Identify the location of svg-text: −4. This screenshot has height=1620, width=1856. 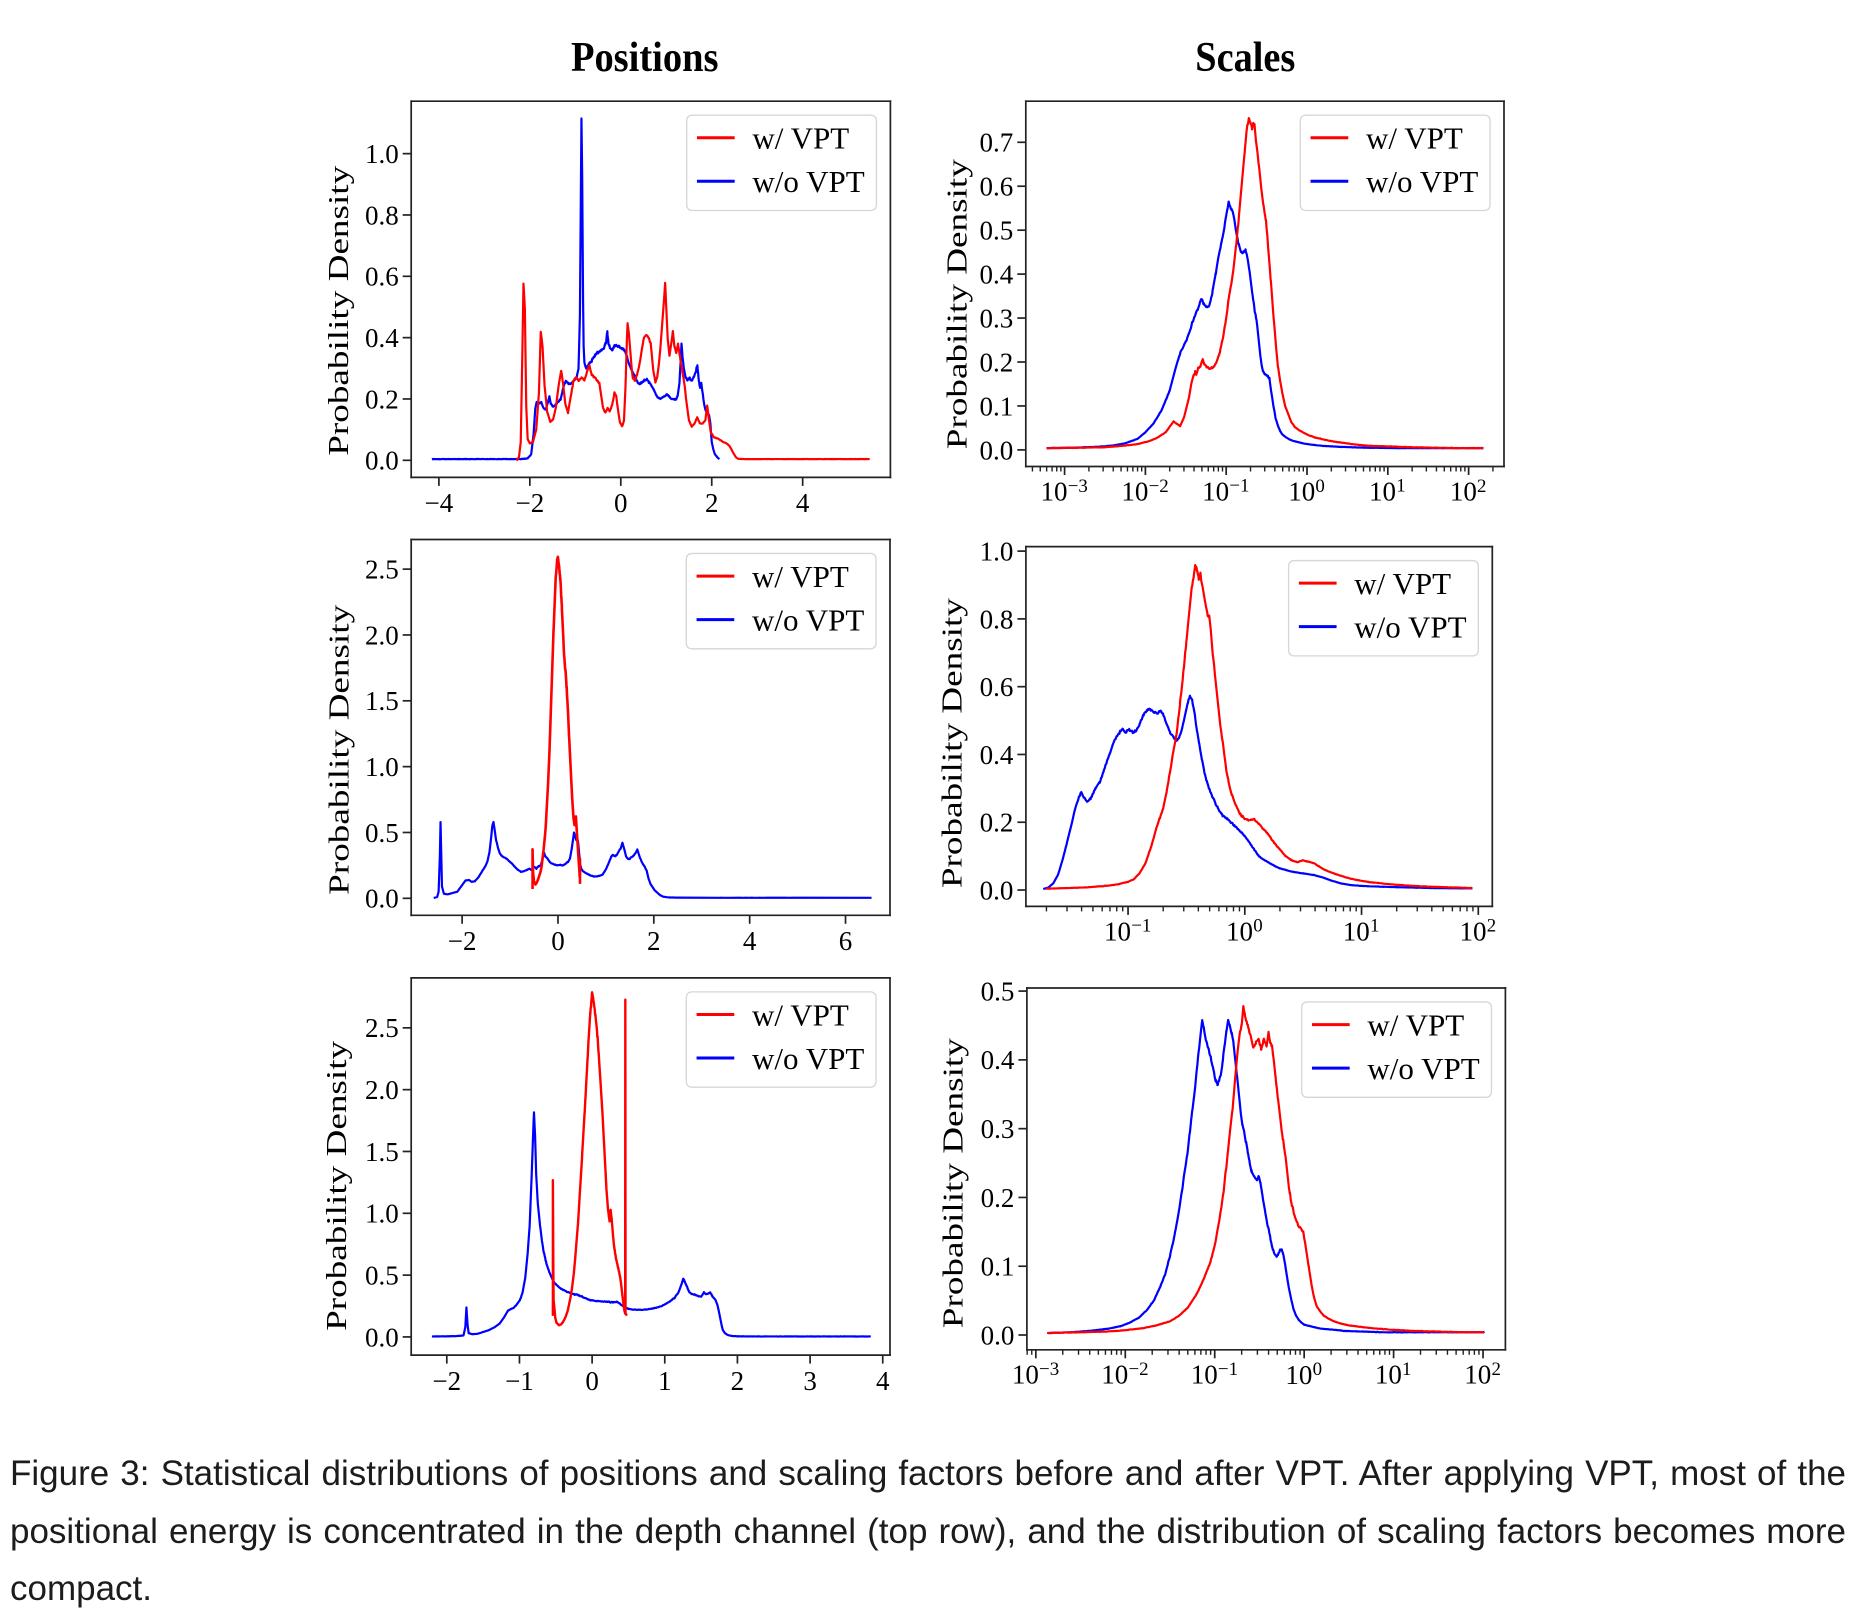
(439, 503).